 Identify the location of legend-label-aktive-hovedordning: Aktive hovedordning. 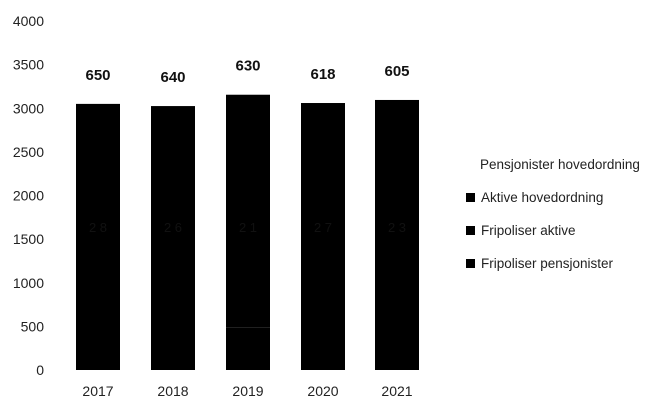
(542, 197).